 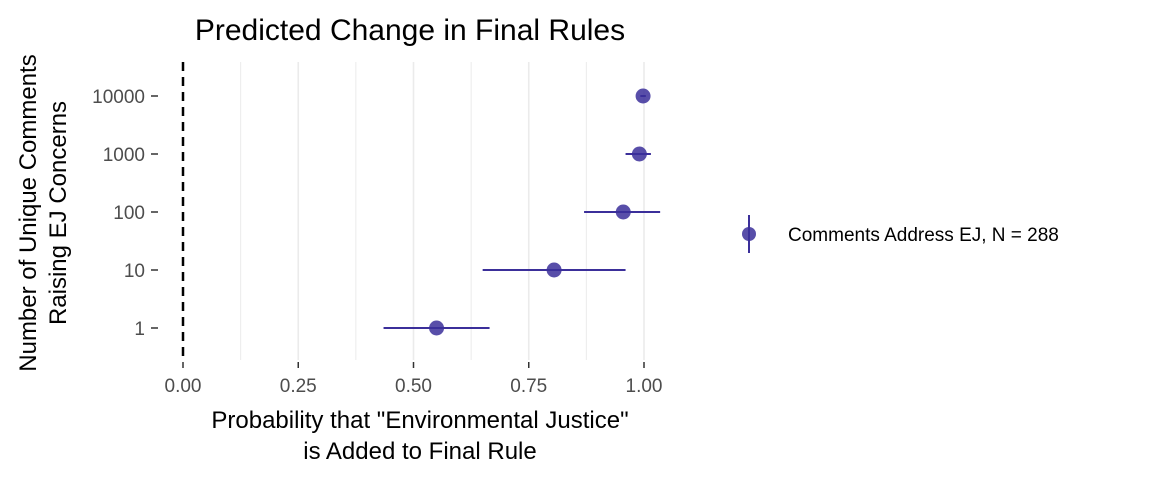 What do you see at coordinates (298, 386) in the screenshot?
I see `x-tick-label: 0.25` at bounding box center [298, 386].